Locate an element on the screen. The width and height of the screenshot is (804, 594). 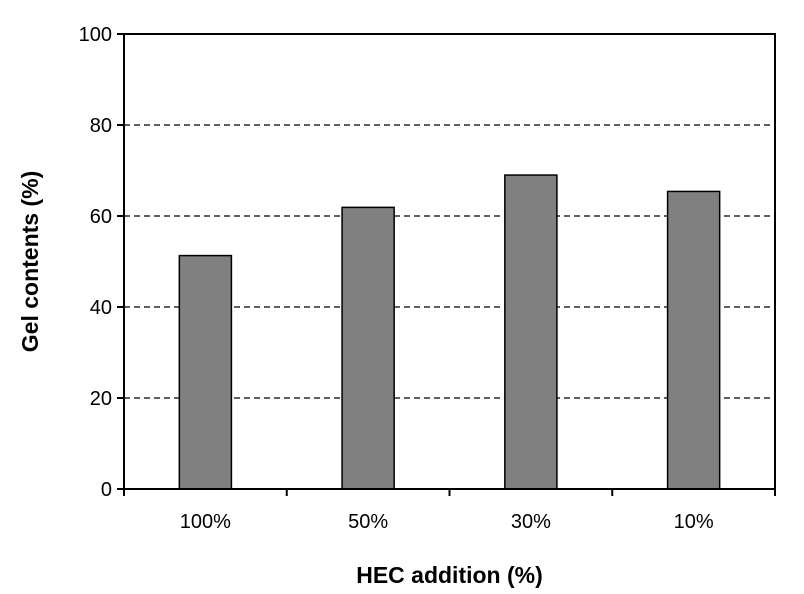
x-axis-ticks: 100% 50% 30% 10% is located at coordinates (449, 511).